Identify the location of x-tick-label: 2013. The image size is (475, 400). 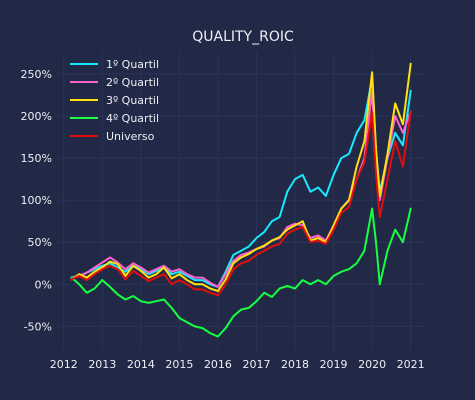
(102, 364).